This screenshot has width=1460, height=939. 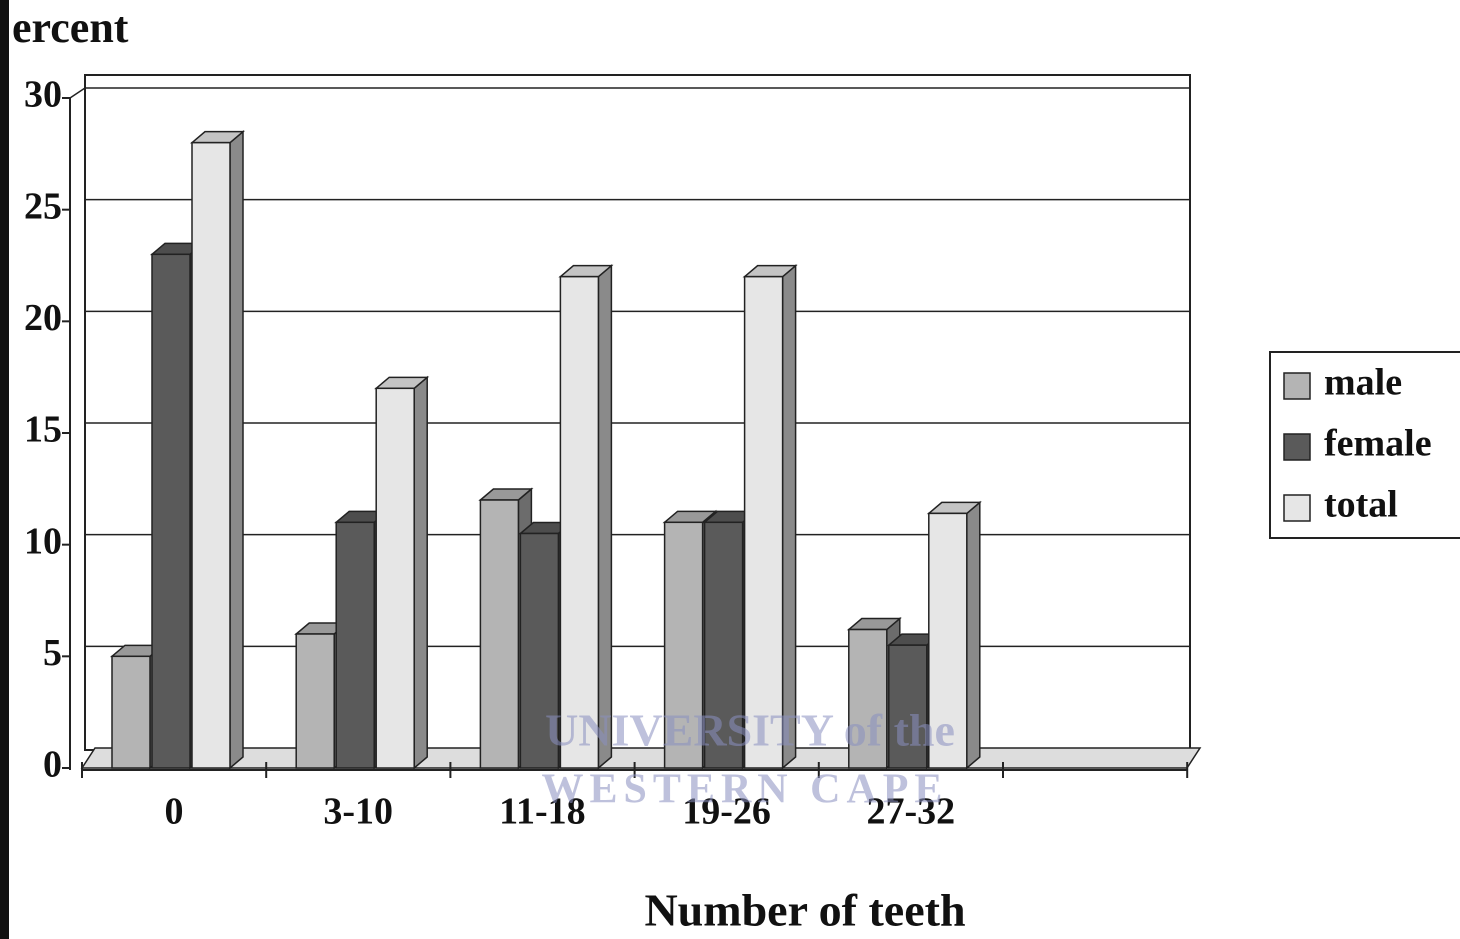 What do you see at coordinates (745, 790) in the screenshot?
I see `watermark: WESTERN CAPE` at bounding box center [745, 790].